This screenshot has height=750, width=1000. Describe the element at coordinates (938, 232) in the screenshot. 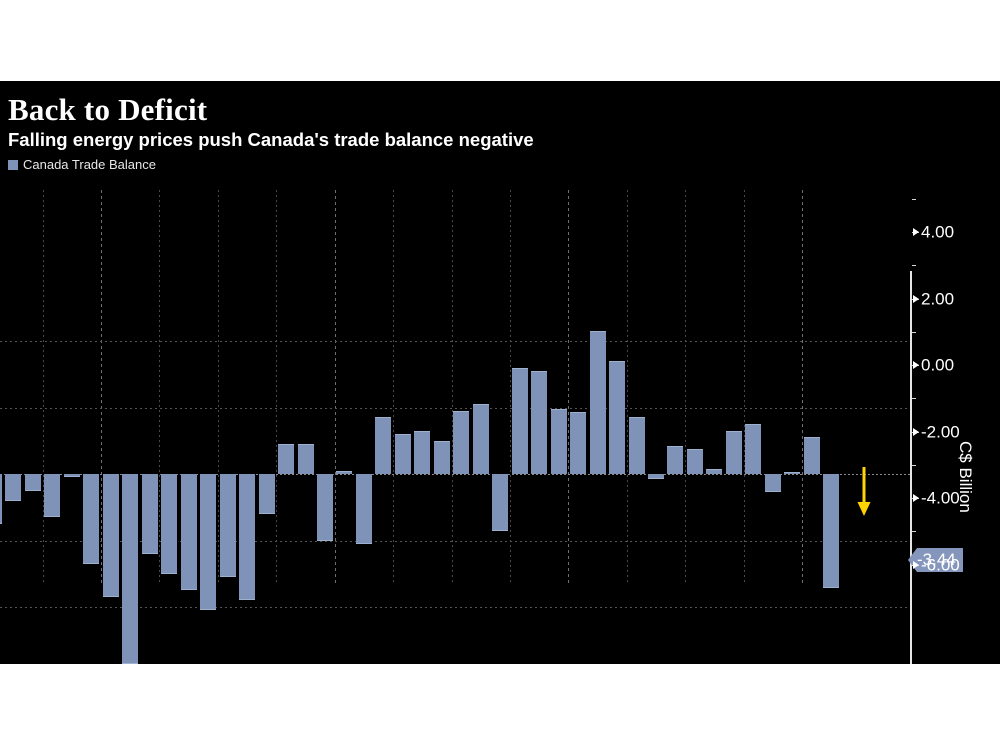

I see `y-tick-label: 4.00` at that location.